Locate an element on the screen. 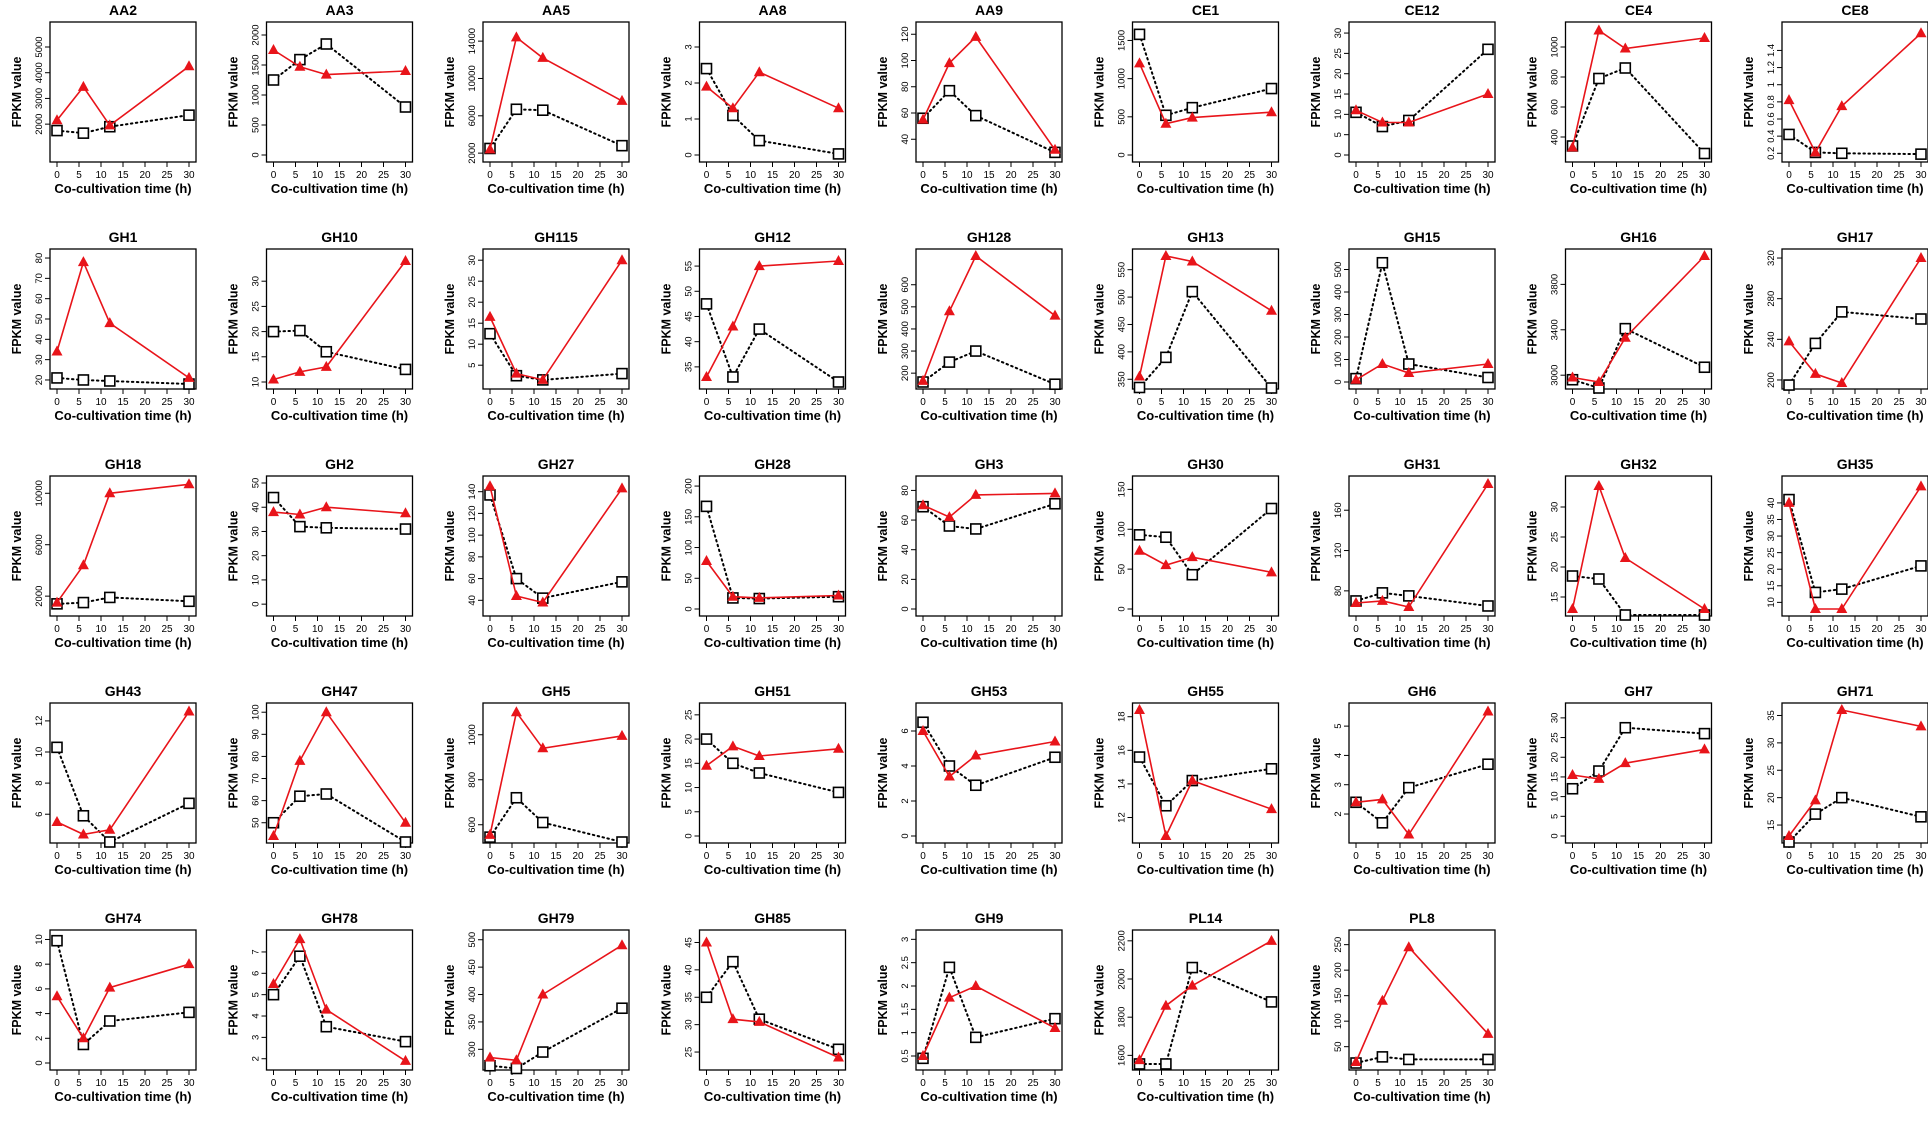  y-tick-label: 1 is located at coordinates (905, 1032).